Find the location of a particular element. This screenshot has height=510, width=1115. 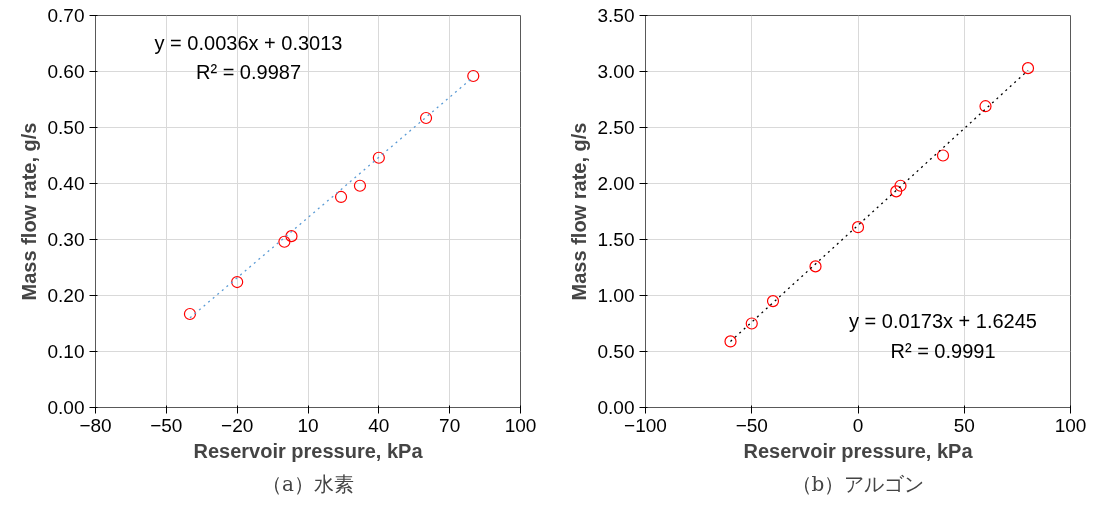

y-tick-label: 0.40 is located at coordinates (66, 183).